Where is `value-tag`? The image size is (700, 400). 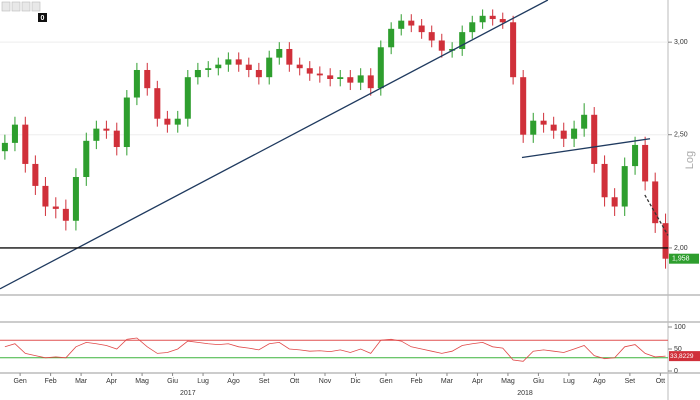
value-tag is located at coordinates (684, 356).